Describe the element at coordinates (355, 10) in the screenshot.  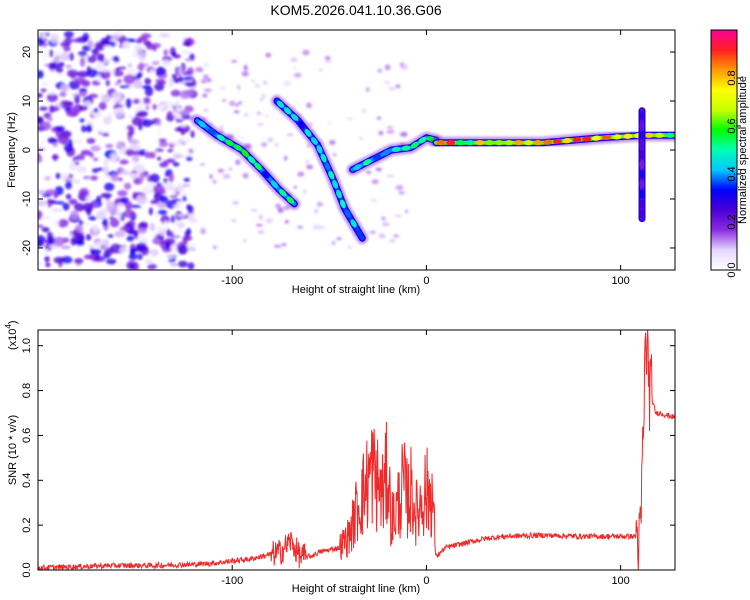
I see `main-title: KOM5.2026.041.10.36.G06` at that location.